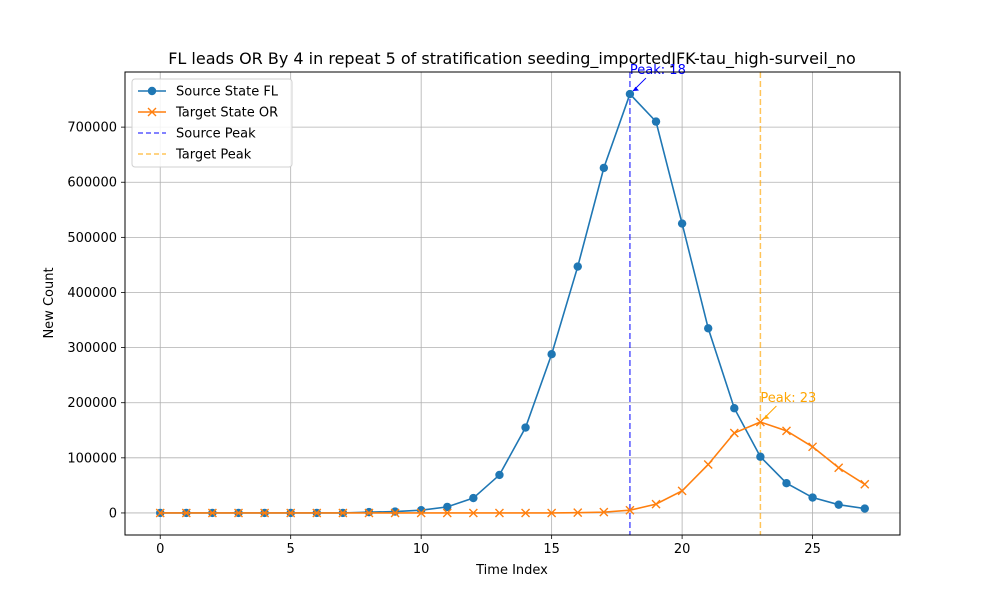  I want to click on legend-label: Target Peak, so click(213, 155).